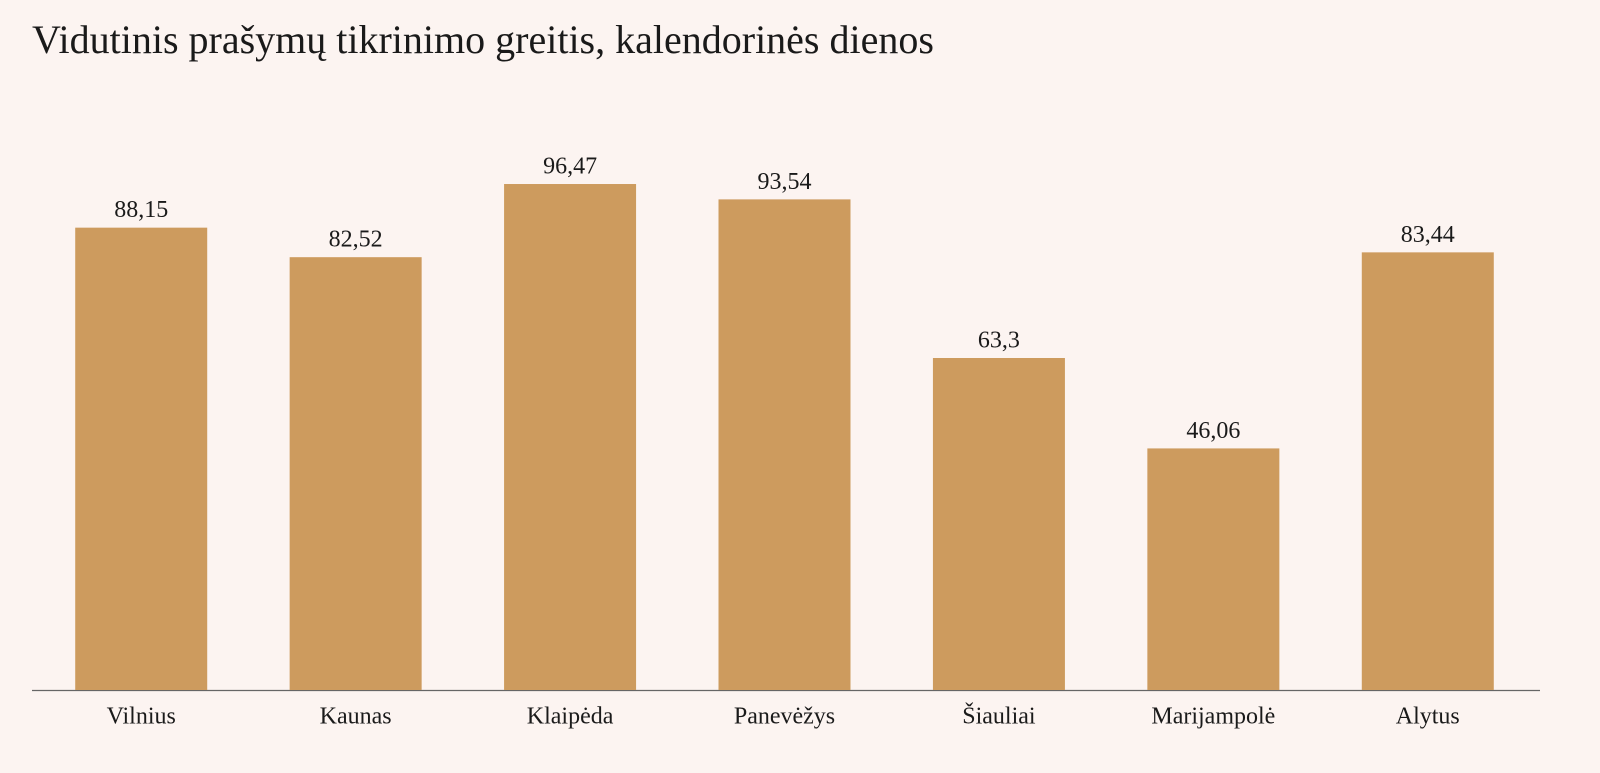 The width and height of the screenshot is (1600, 773). Describe the element at coordinates (1428, 717) in the screenshot. I see `x-tick-label: Alytus` at that location.